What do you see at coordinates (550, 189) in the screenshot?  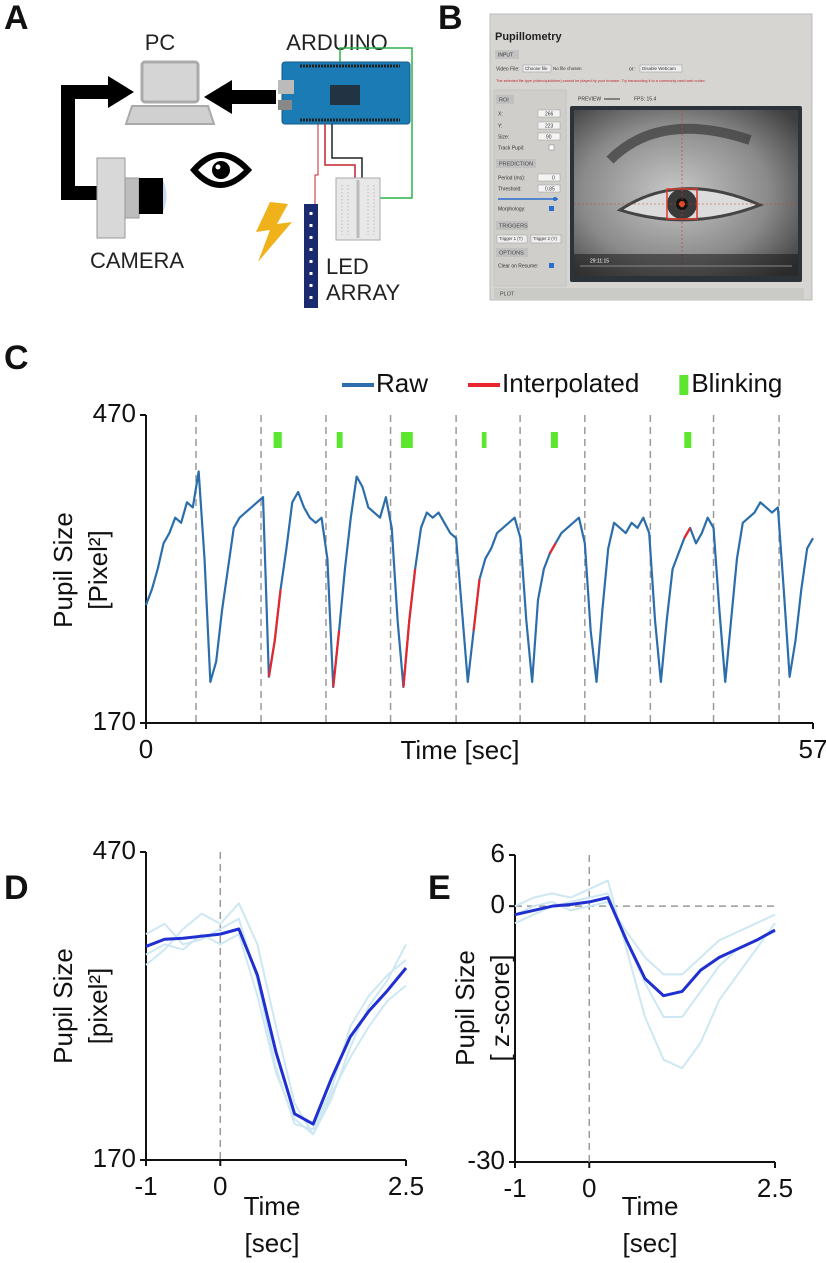 I see `field-value: 0.85` at bounding box center [550, 189].